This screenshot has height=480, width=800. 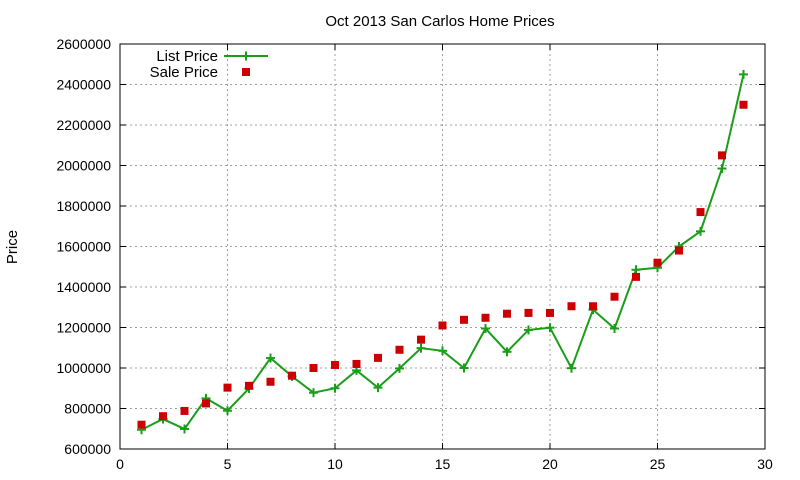 What do you see at coordinates (12, 247) in the screenshot?
I see `y-axis-label: Price` at bounding box center [12, 247].